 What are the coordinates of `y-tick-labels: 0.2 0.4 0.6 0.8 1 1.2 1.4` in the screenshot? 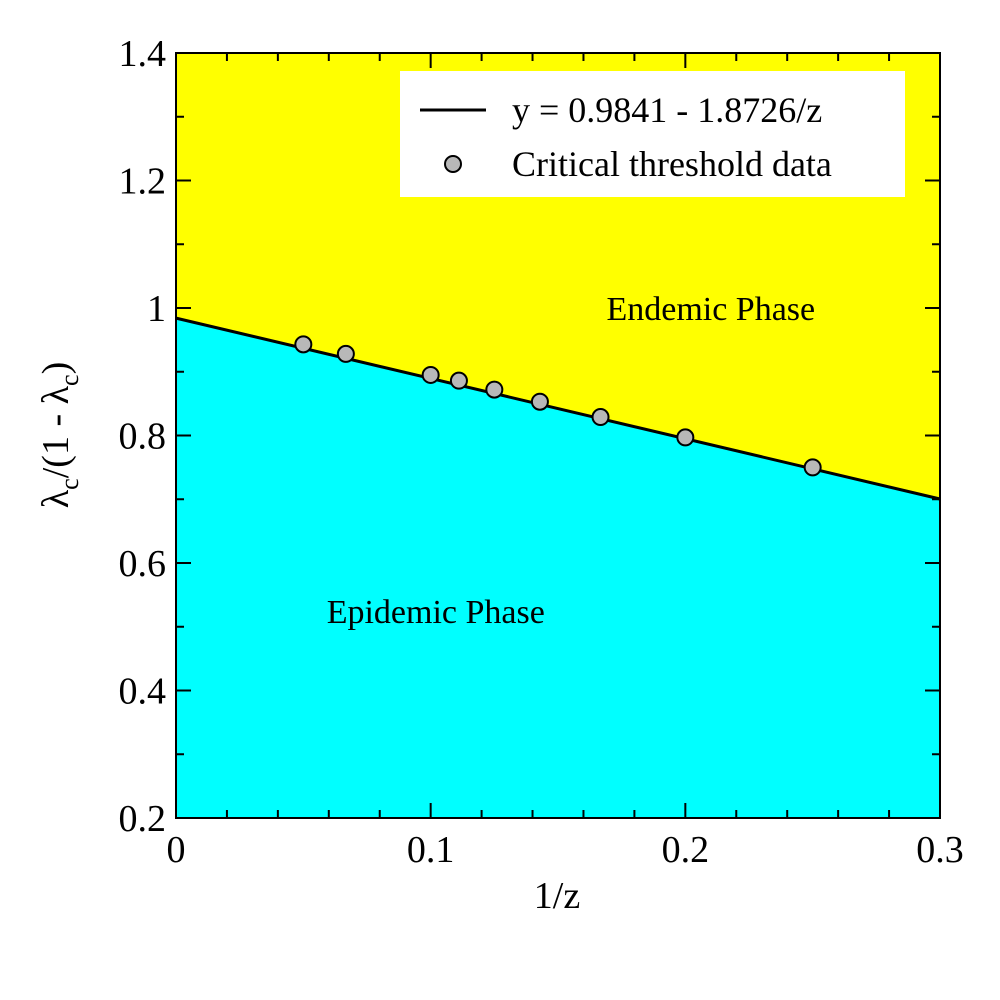 It's located at (143, 436).